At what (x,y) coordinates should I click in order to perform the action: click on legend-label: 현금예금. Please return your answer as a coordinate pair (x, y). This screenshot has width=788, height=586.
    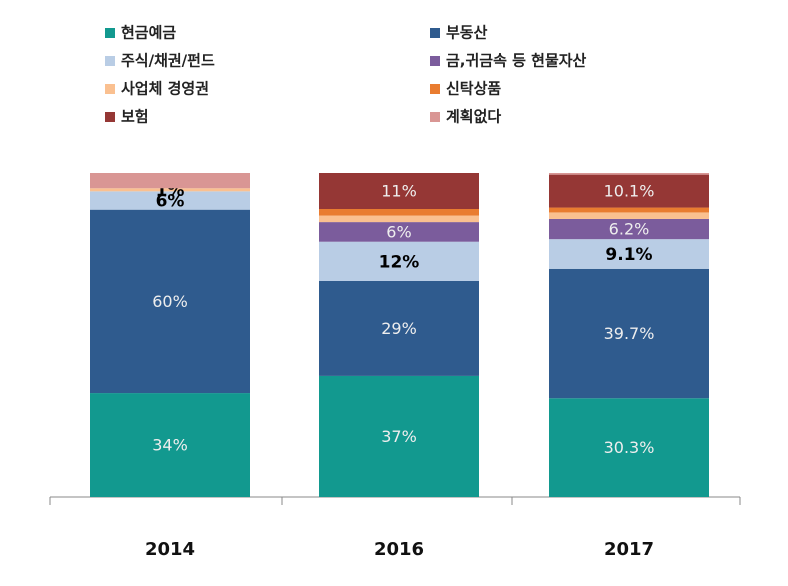
    Looking at the image, I should click on (148, 33).